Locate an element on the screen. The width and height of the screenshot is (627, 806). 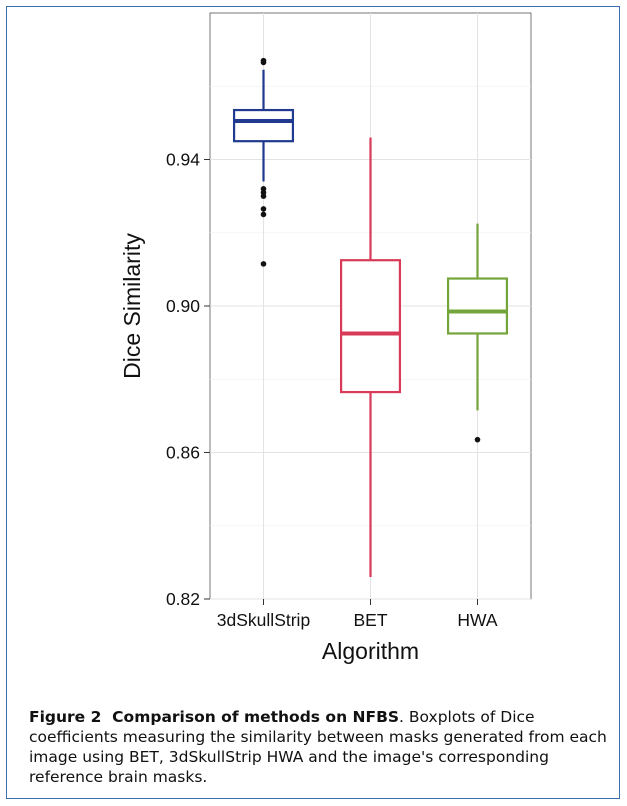
y-tick-label: 0.86 is located at coordinates (183, 453).